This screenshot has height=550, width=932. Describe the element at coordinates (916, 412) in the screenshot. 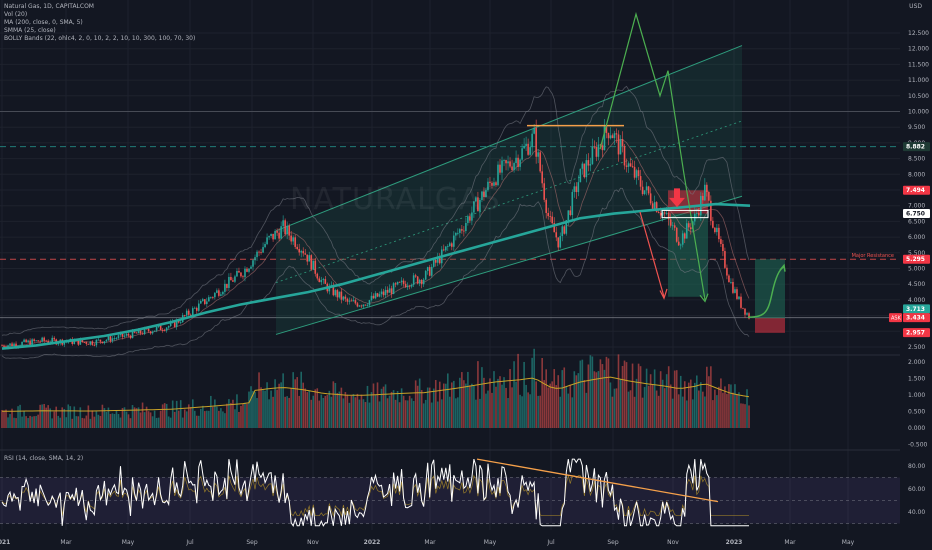

I see `volume-tick-label: 0.500` at that location.